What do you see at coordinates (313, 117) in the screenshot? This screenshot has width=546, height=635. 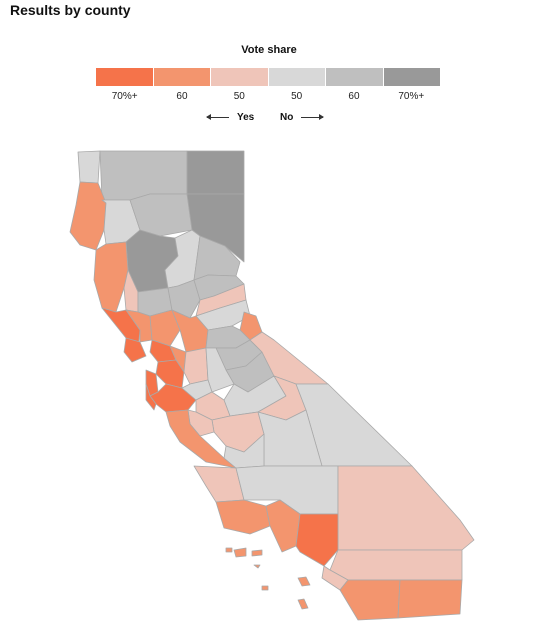 I see `arrow-right-icon` at bounding box center [313, 117].